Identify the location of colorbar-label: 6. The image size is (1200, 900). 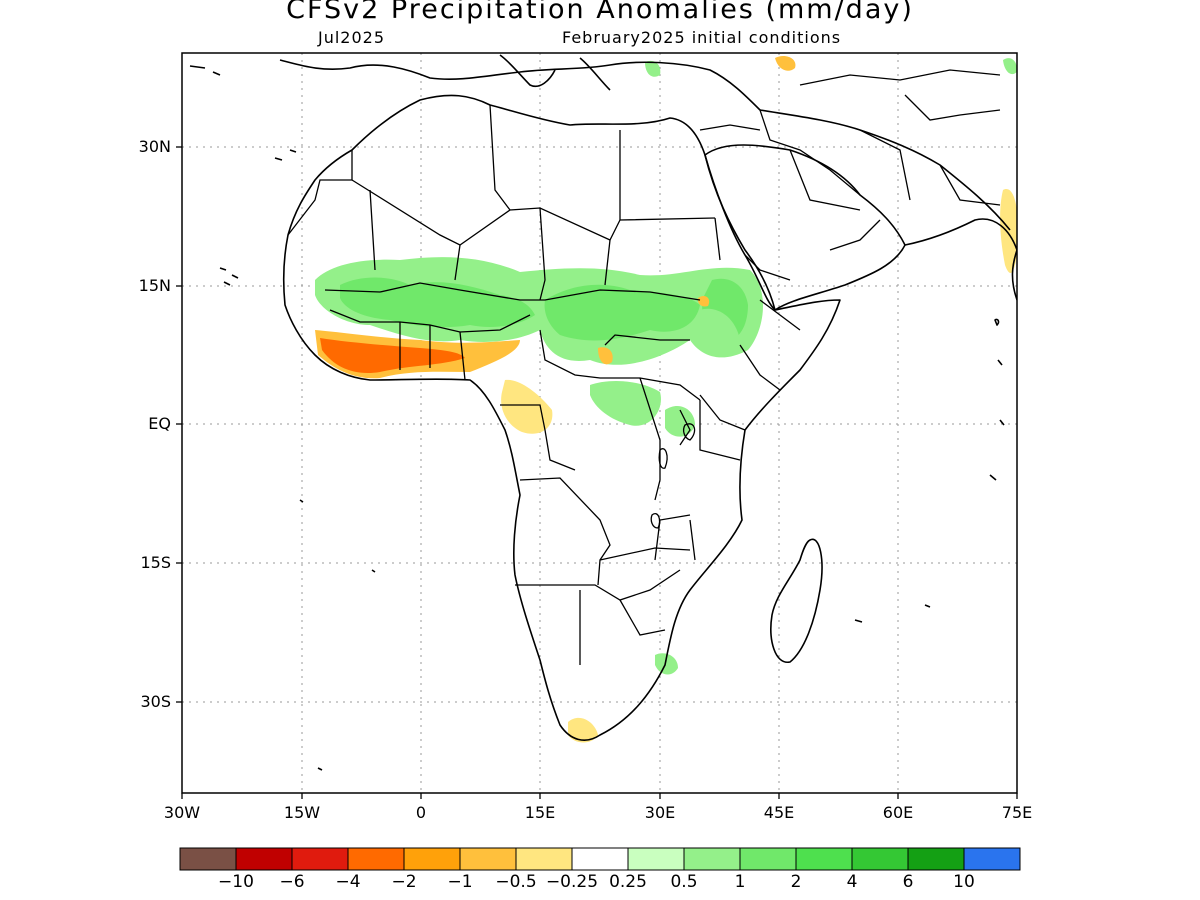
(908, 882).